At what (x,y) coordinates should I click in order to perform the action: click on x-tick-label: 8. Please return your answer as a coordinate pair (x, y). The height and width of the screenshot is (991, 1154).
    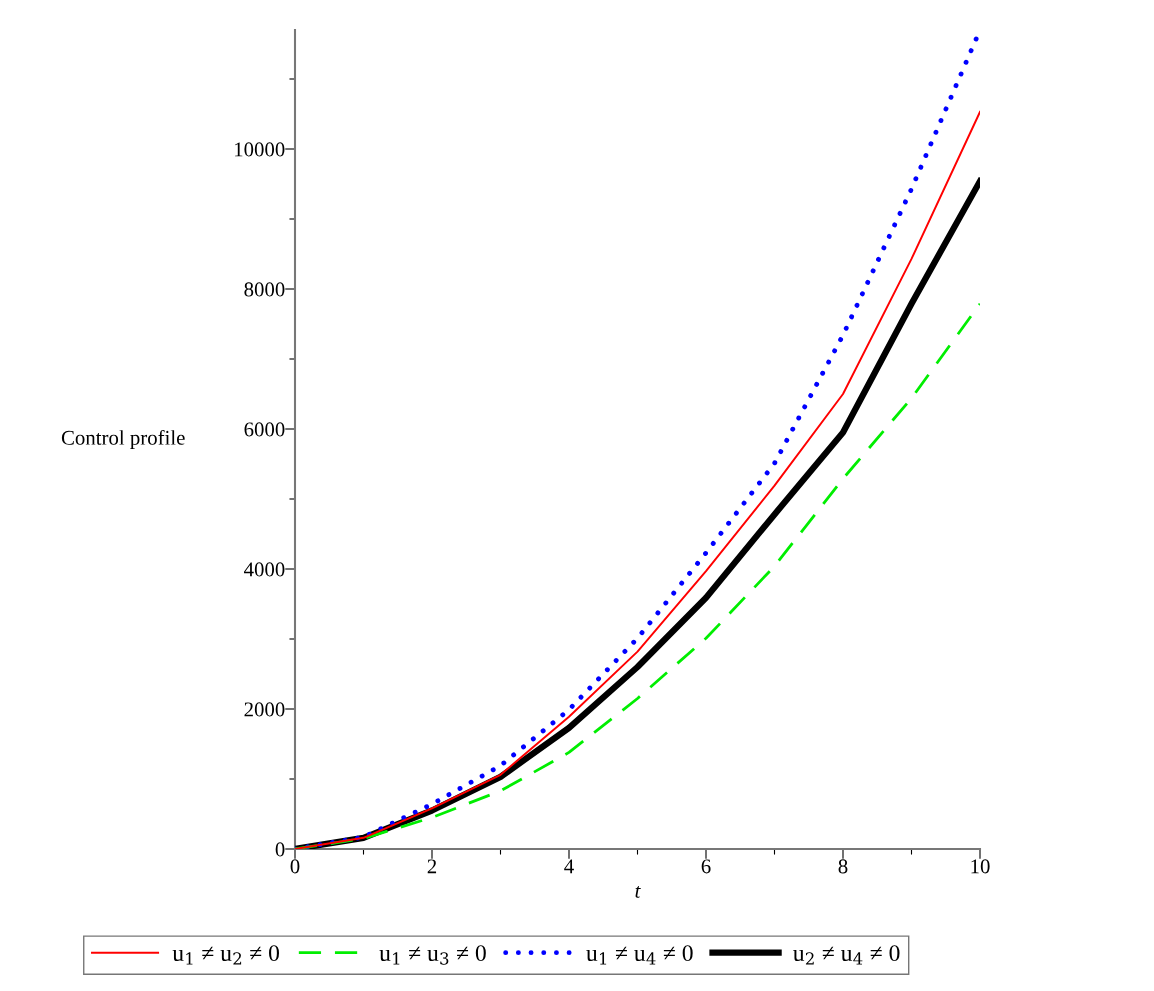
    Looking at the image, I should click on (843, 866).